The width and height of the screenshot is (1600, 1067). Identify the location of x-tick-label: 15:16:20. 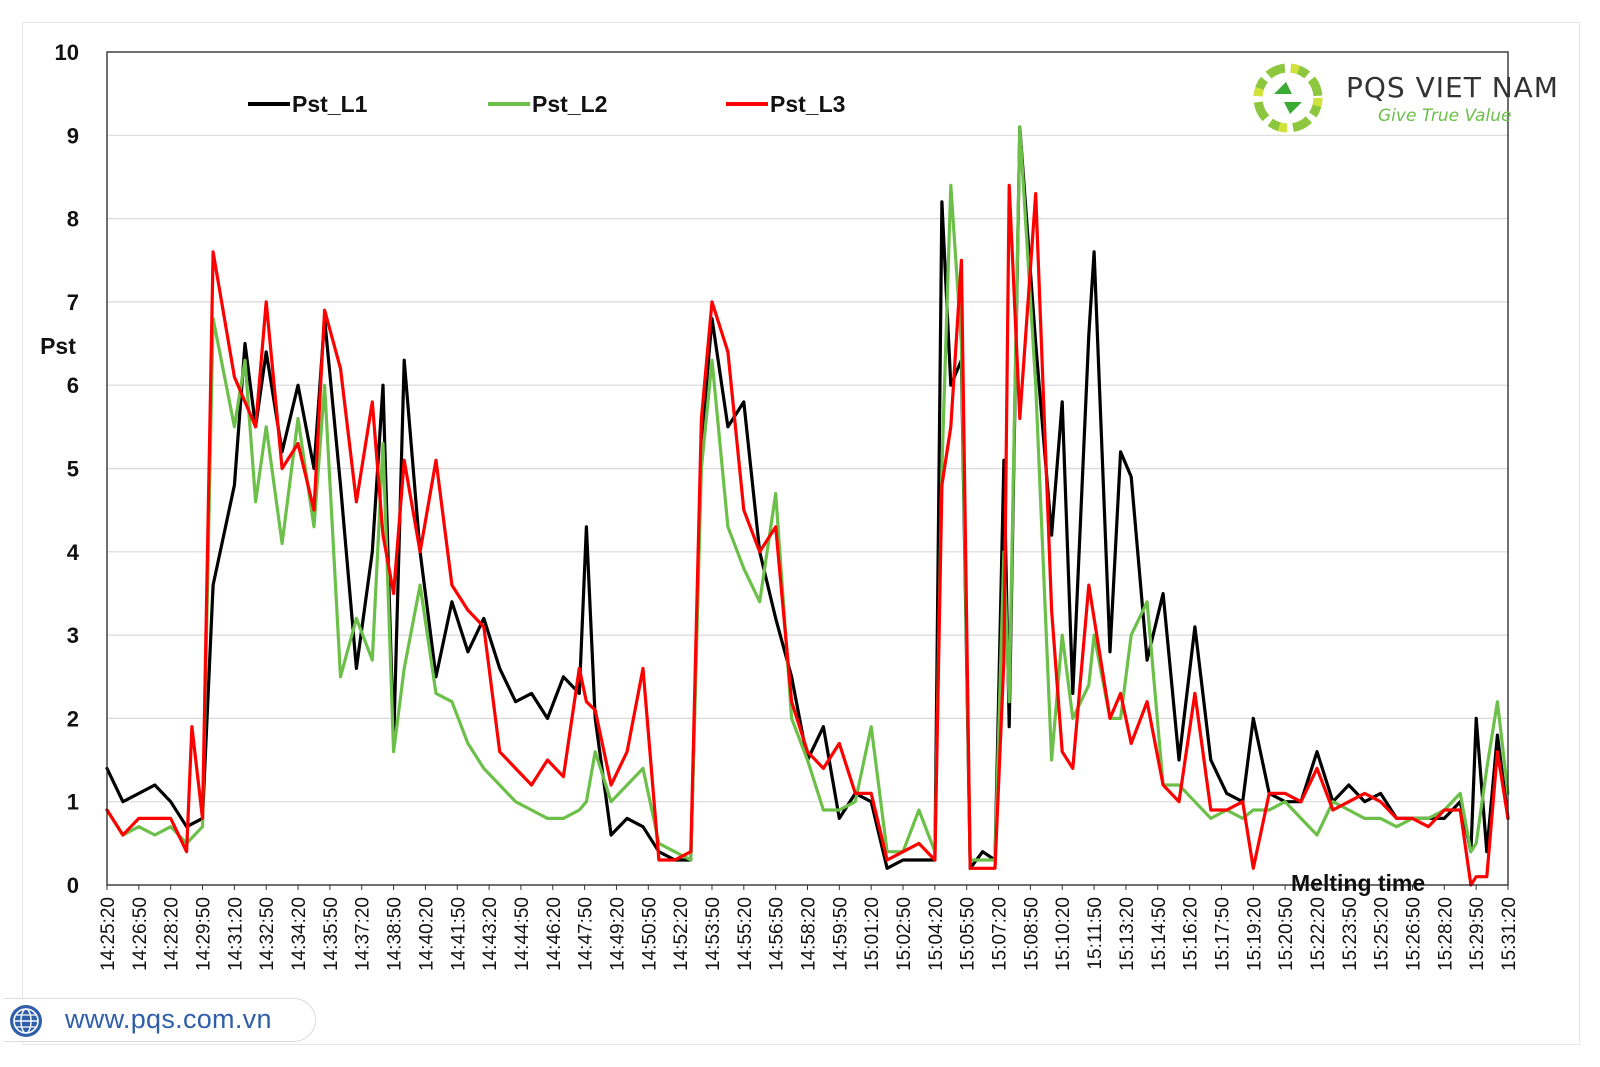
(1191, 934).